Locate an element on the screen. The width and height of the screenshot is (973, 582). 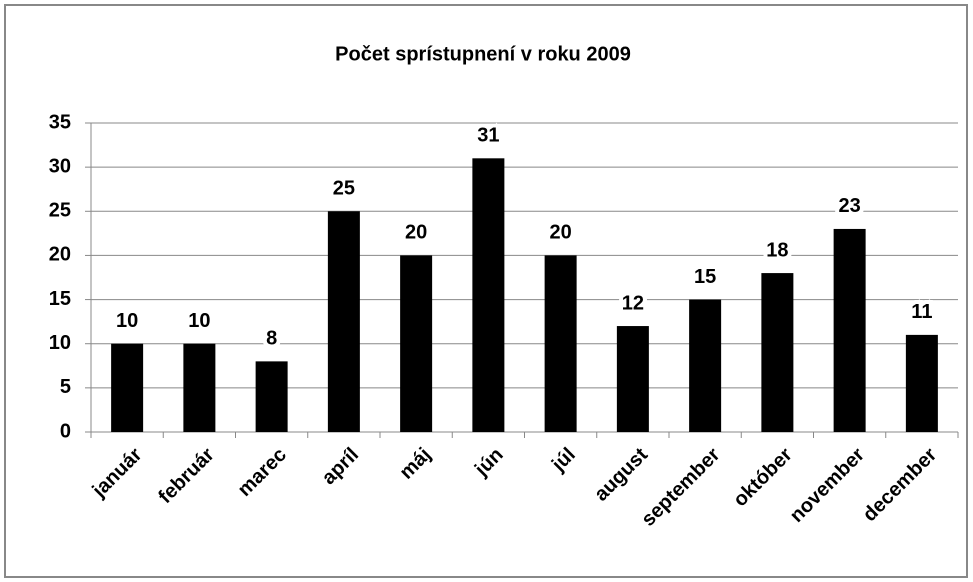
data-label: 15 is located at coordinates (705, 277).